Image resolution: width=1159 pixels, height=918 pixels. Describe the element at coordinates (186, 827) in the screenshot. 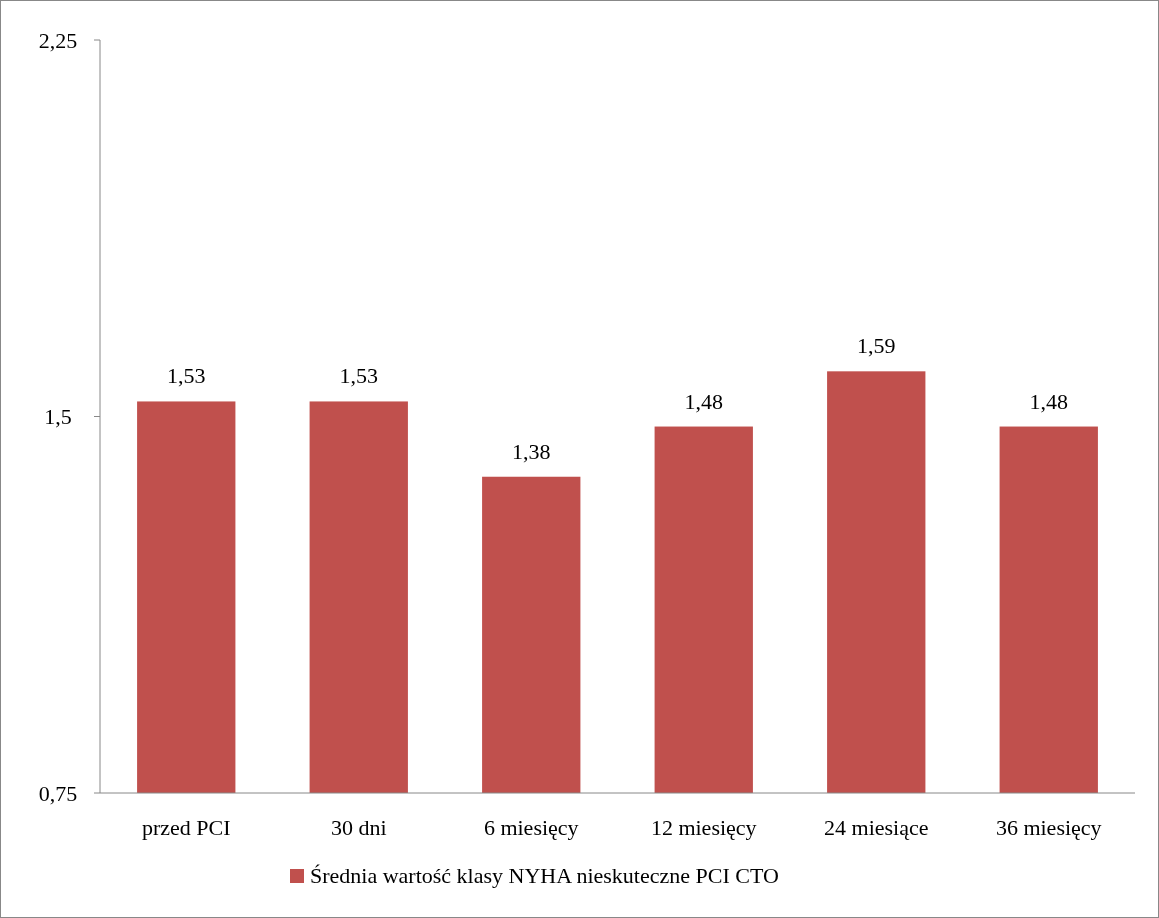

I see `x-tick-label: przed PCI` at that location.